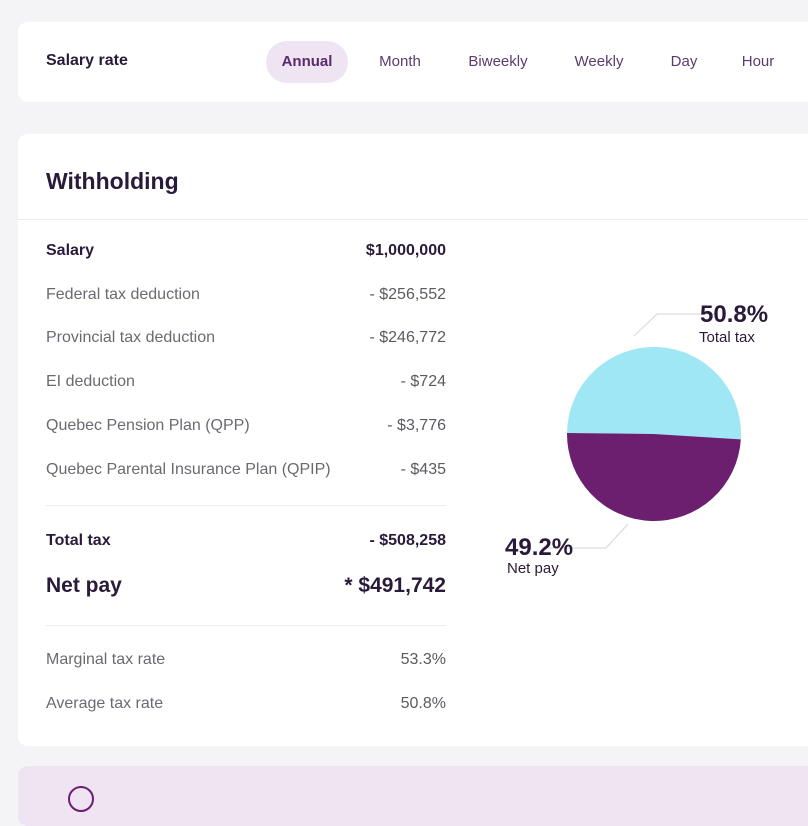 The height and width of the screenshot is (826, 808). What do you see at coordinates (246, 385) in the screenshot?
I see `deduction-row: EI deduction - $724` at bounding box center [246, 385].